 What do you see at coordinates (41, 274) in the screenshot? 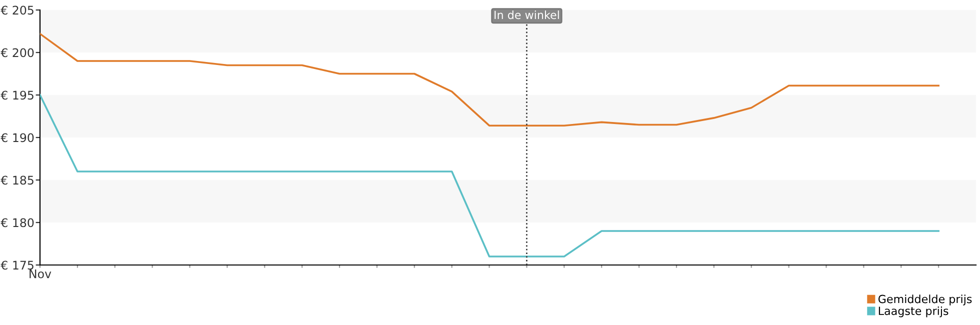
I see `x-tick-label: Nov` at bounding box center [41, 274].